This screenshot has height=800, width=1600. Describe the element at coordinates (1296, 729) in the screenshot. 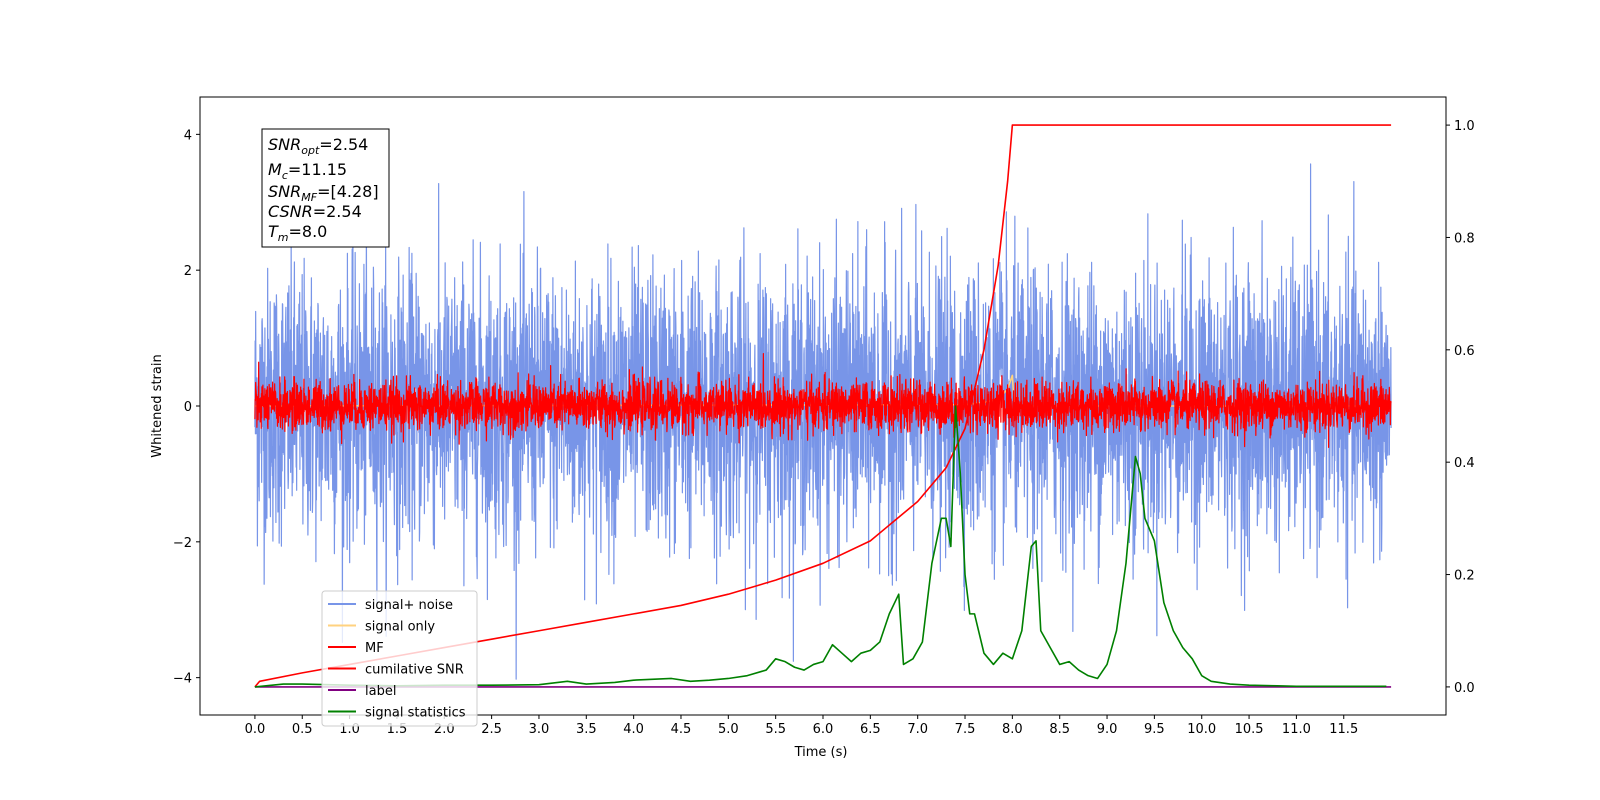

I see `x-tick-label: 11.0` at that location.